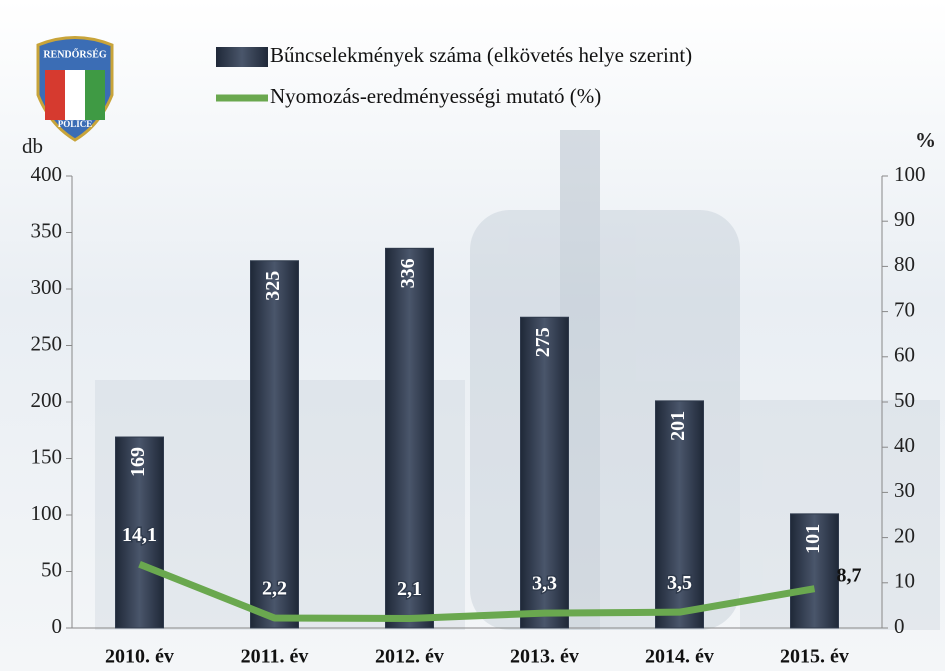 Image resolution: width=945 pixels, height=671 pixels. Describe the element at coordinates (75, 124) in the screenshot. I see `logo-bottom: POLICE` at that location.